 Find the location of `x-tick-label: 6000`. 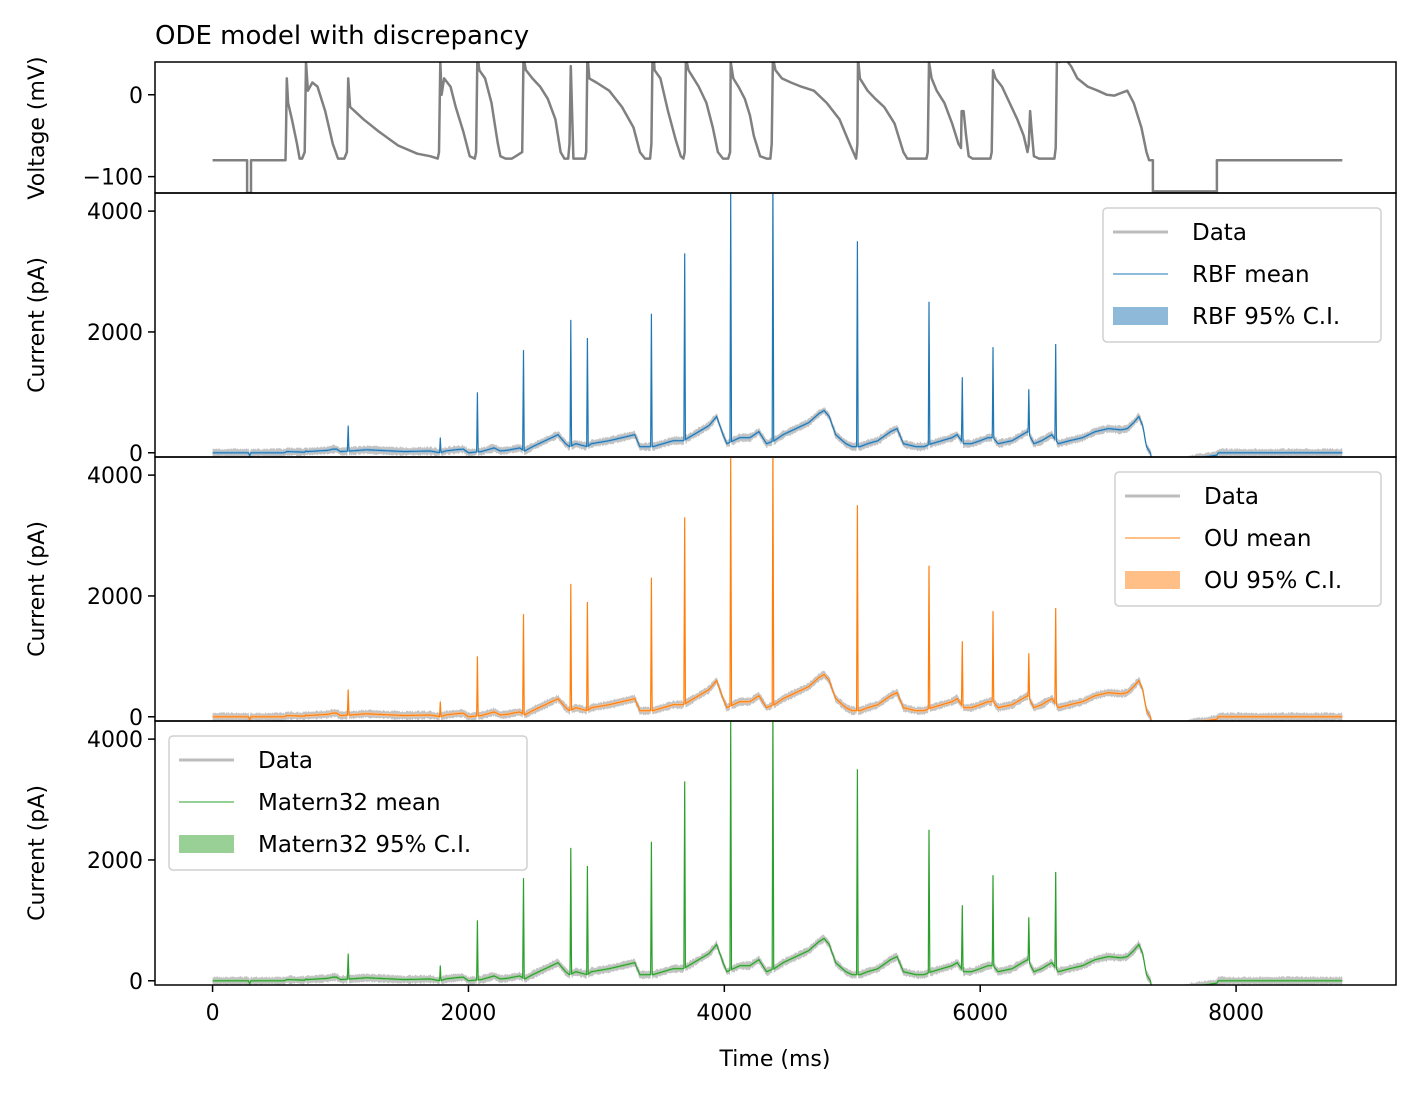

x-tick-label: 6000 is located at coordinates (980, 1013).